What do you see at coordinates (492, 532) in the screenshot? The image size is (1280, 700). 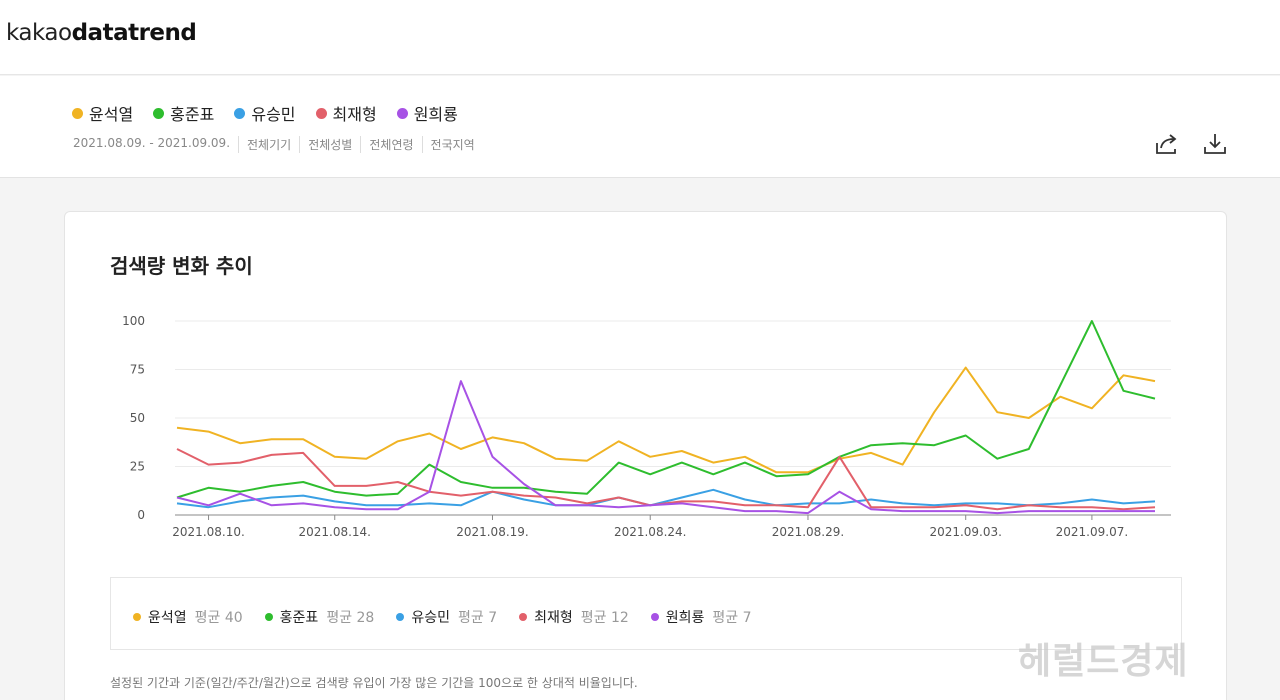 I see `x-tick-label: 2021.08.19.` at bounding box center [492, 532].